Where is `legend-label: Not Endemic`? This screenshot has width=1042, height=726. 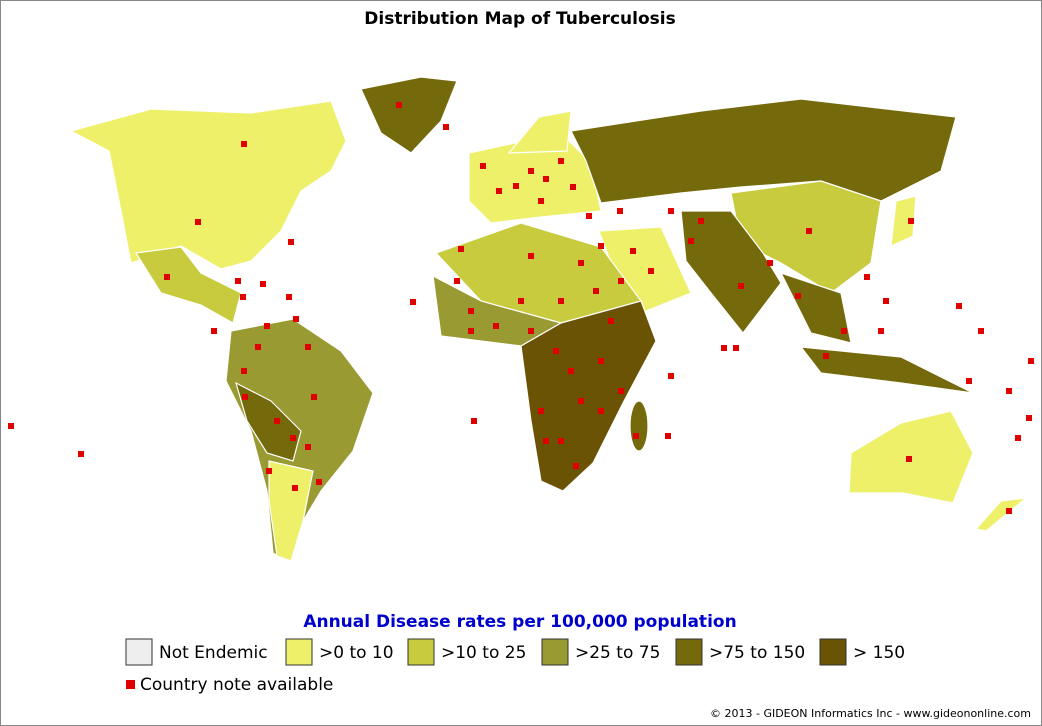 legend-label: Not Endemic is located at coordinates (213, 653).